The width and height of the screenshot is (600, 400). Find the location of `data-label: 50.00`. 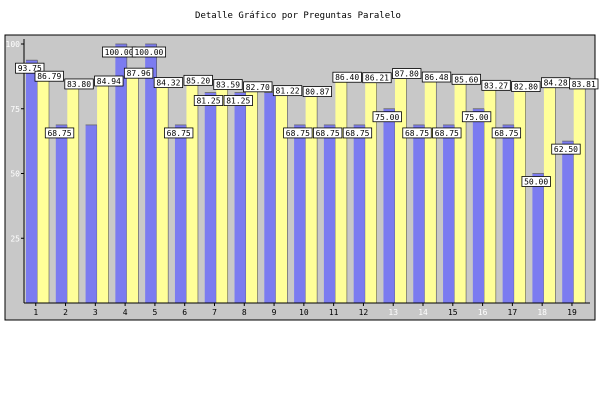

data-label: 50.00 is located at coordinates (536, 182).